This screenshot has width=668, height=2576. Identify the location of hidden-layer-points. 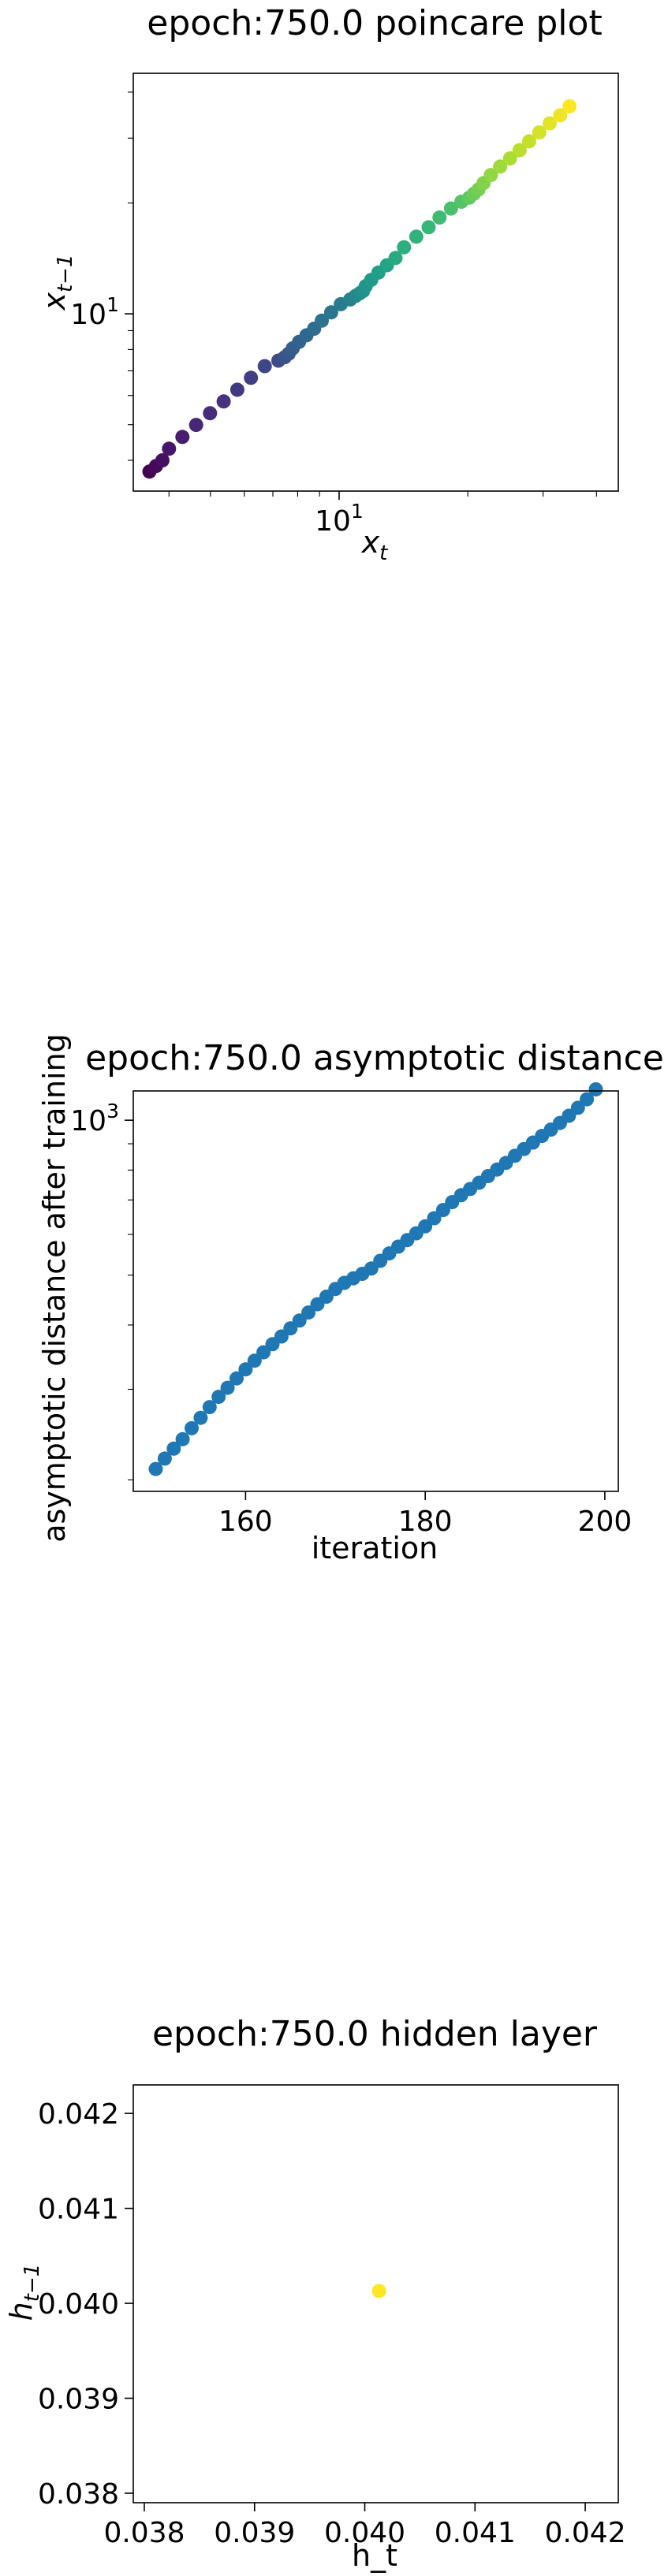
(378, 2291).